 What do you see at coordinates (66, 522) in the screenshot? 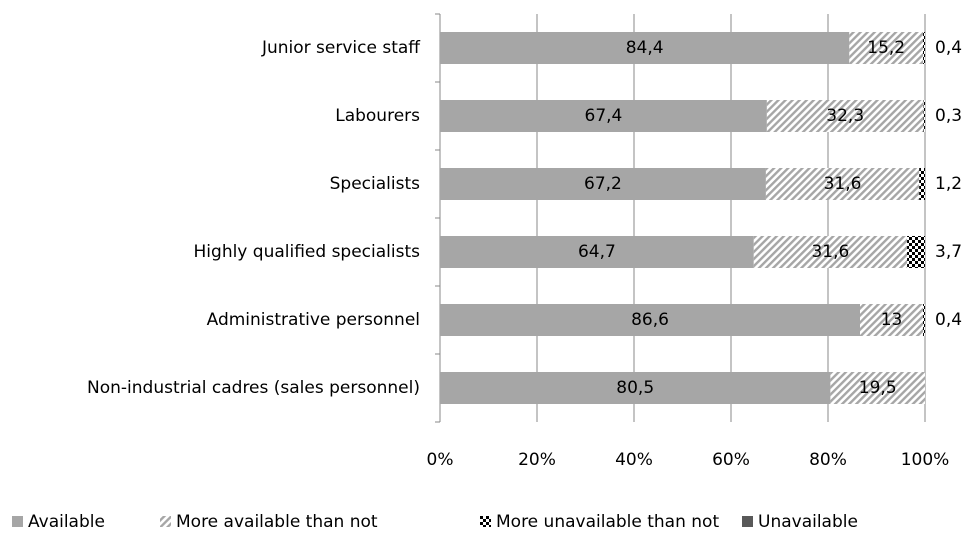
I see `legend-label: Available` at bounding box center [66, 522].